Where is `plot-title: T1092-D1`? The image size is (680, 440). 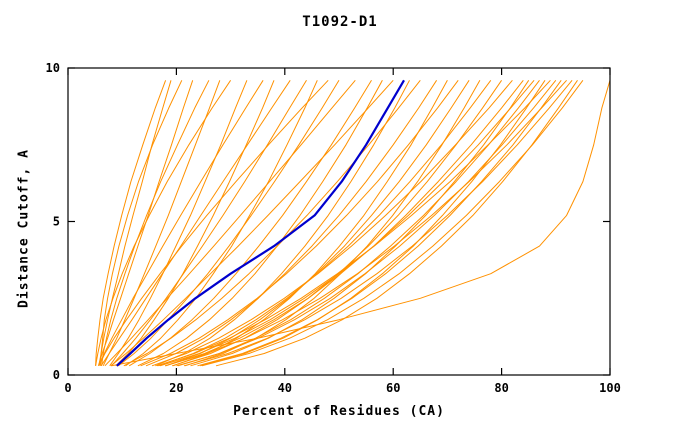 plot-title: T1092-D1 is located at coordinates (340, 22).